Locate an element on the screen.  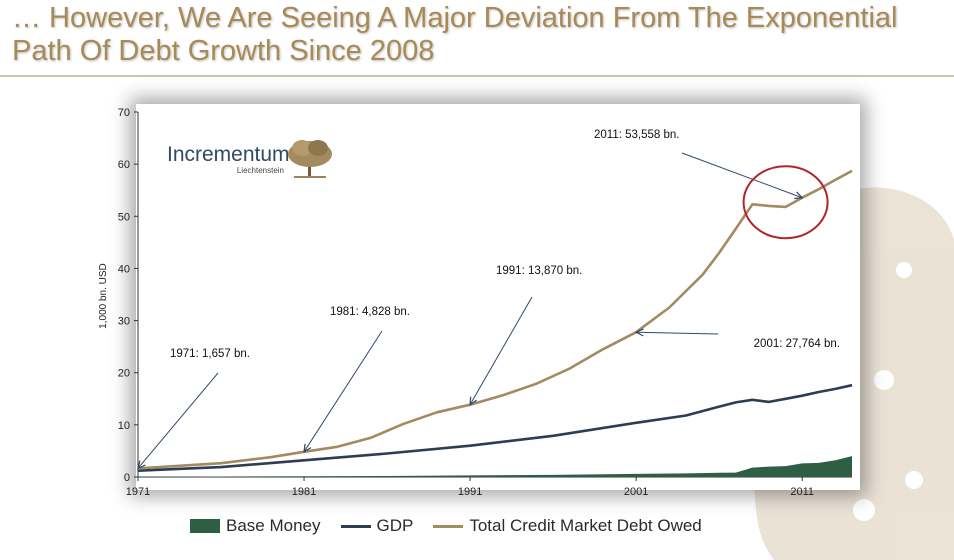
legend-label-gdp: GDP is located at coordinates (395, 525).